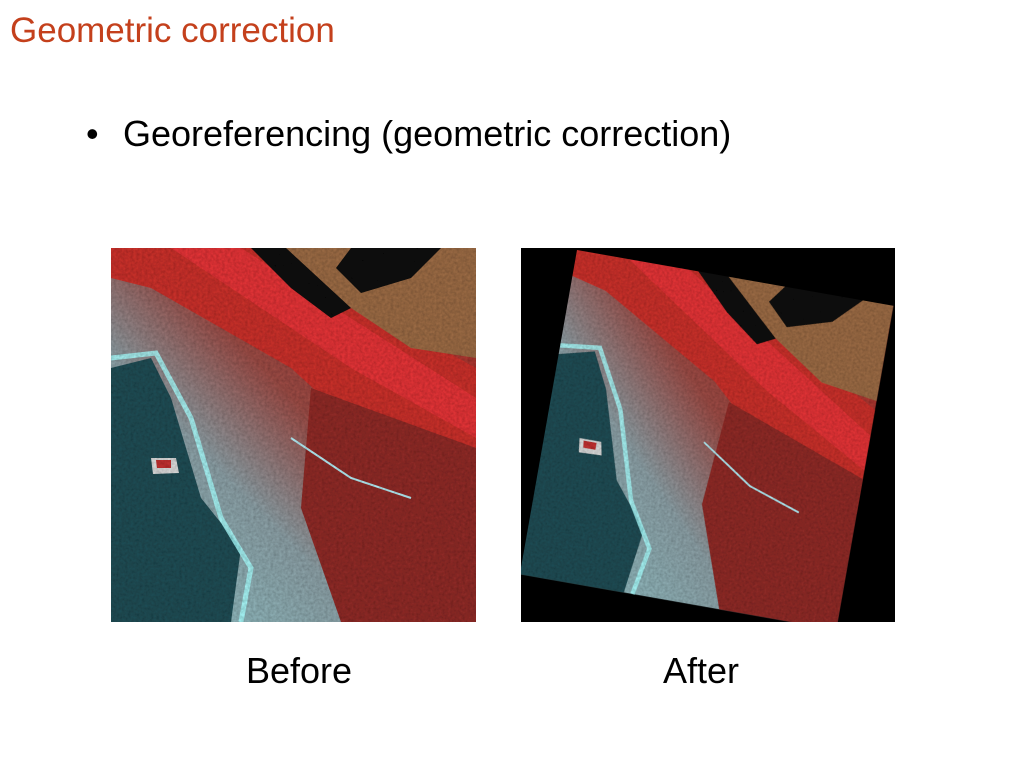 Image resolution: width=1024 pixels, height=768 pixels. Describe the element at coordinates (299, 670) in the screenshot. I see `caption-before: Before` at that location.